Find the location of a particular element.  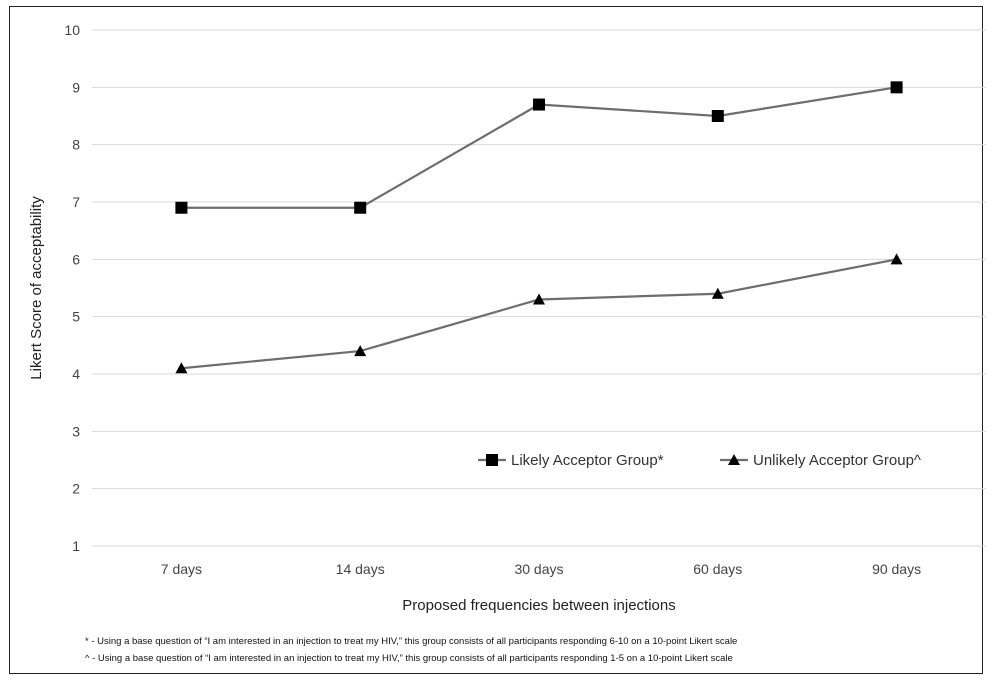

y-tick-label: 8 is located at coordinates (76, 145).